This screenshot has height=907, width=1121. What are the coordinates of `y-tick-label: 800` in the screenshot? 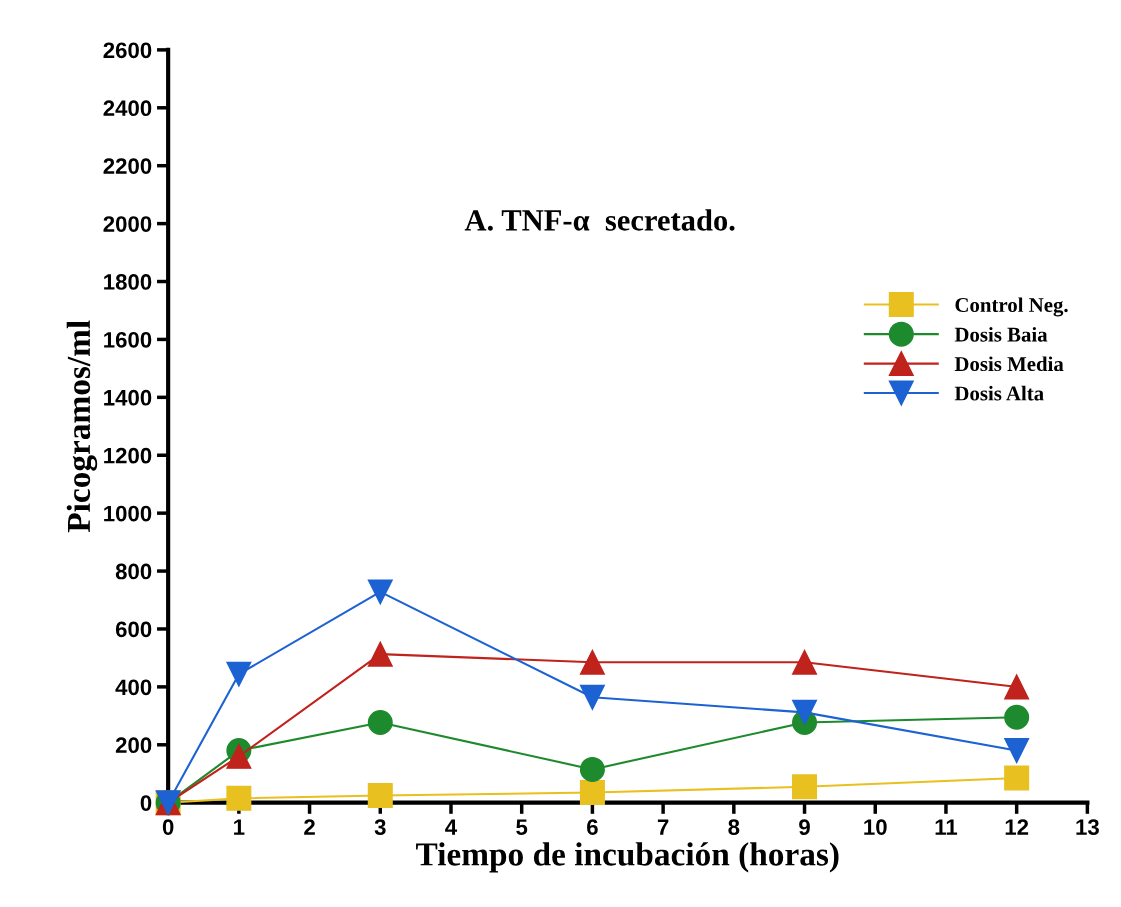 It's located at (133, 571).